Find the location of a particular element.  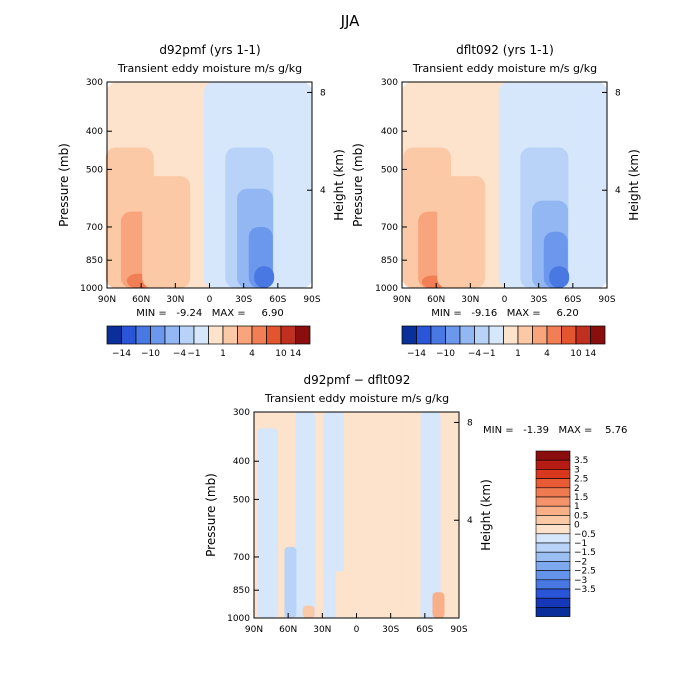

colorbar-label: −0.5 is located at coordinates (585, 535).